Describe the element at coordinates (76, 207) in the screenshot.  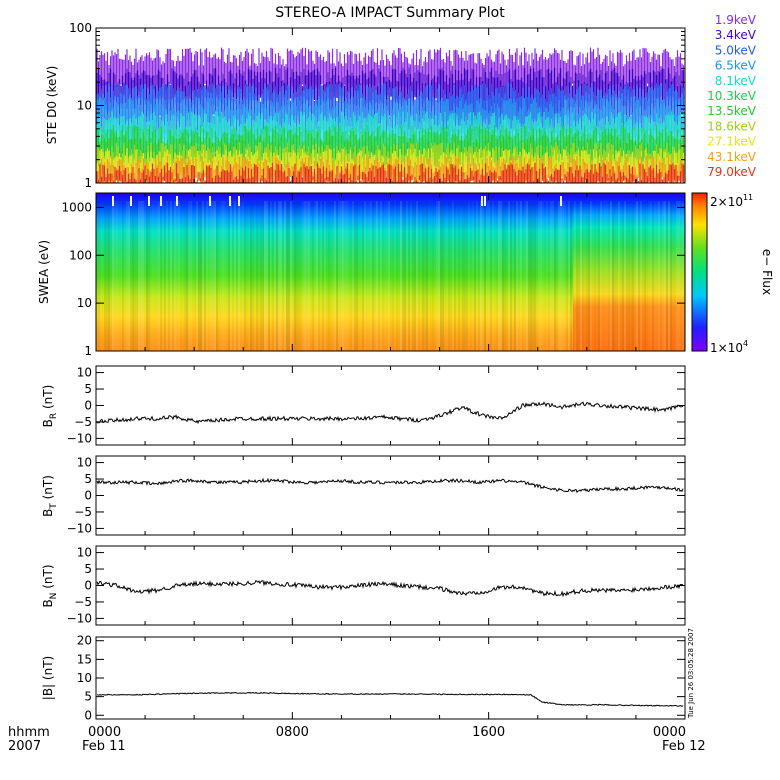
I see `swea-ytick-label: 1000` at that location.